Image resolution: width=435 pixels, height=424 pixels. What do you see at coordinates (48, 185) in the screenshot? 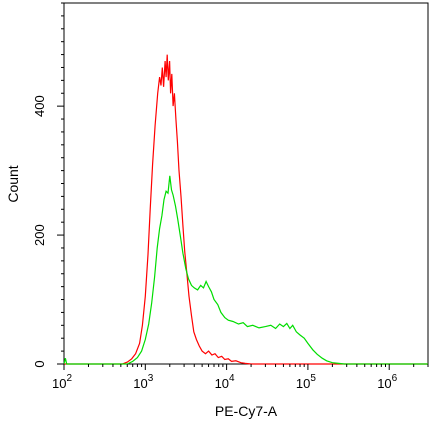
I see `y-axis: 0 200 400` at bounding box center [48, 185].